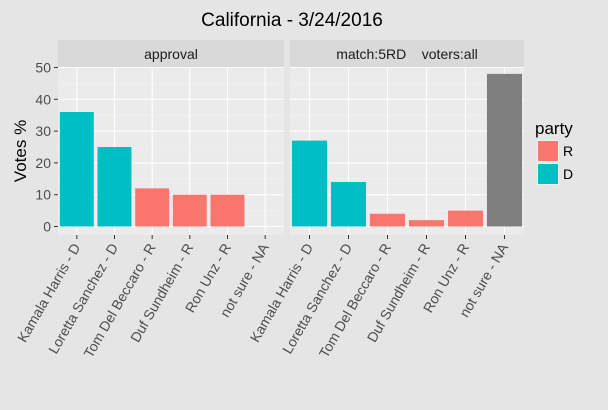 This screenshot has height=410, width=608. What do you see at coordinates (554, 128) in the screenshot?
I see `legend-title: party` at bounding box center [554, 128].